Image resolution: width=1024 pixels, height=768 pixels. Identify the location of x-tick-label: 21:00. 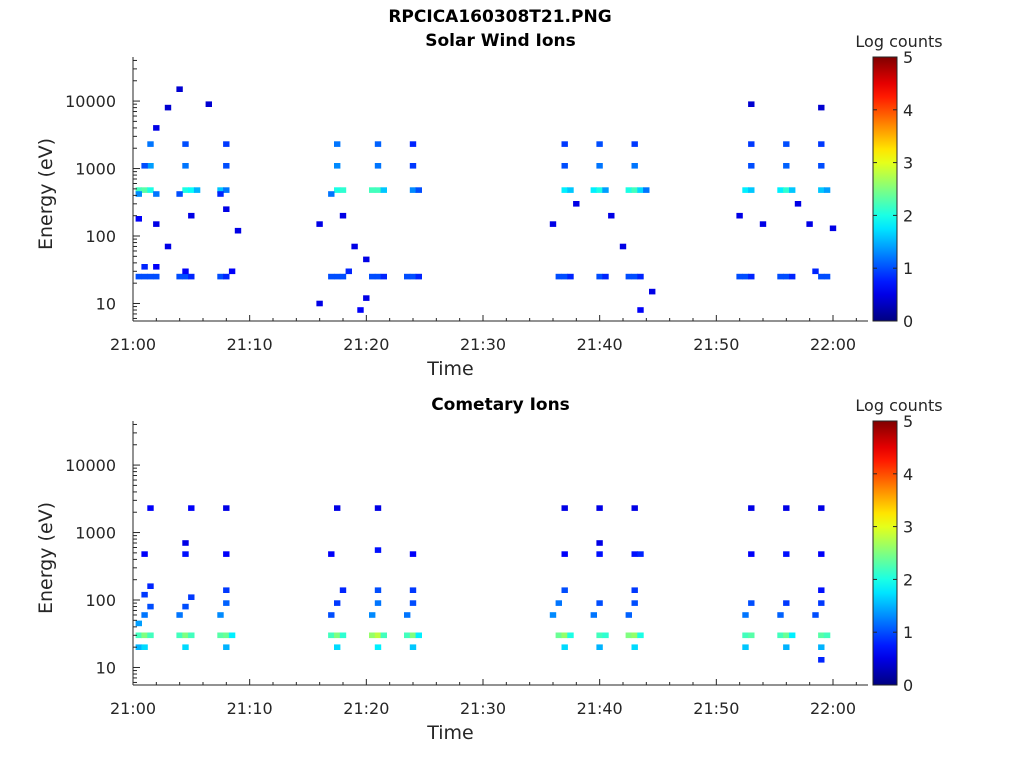
(133, 344).